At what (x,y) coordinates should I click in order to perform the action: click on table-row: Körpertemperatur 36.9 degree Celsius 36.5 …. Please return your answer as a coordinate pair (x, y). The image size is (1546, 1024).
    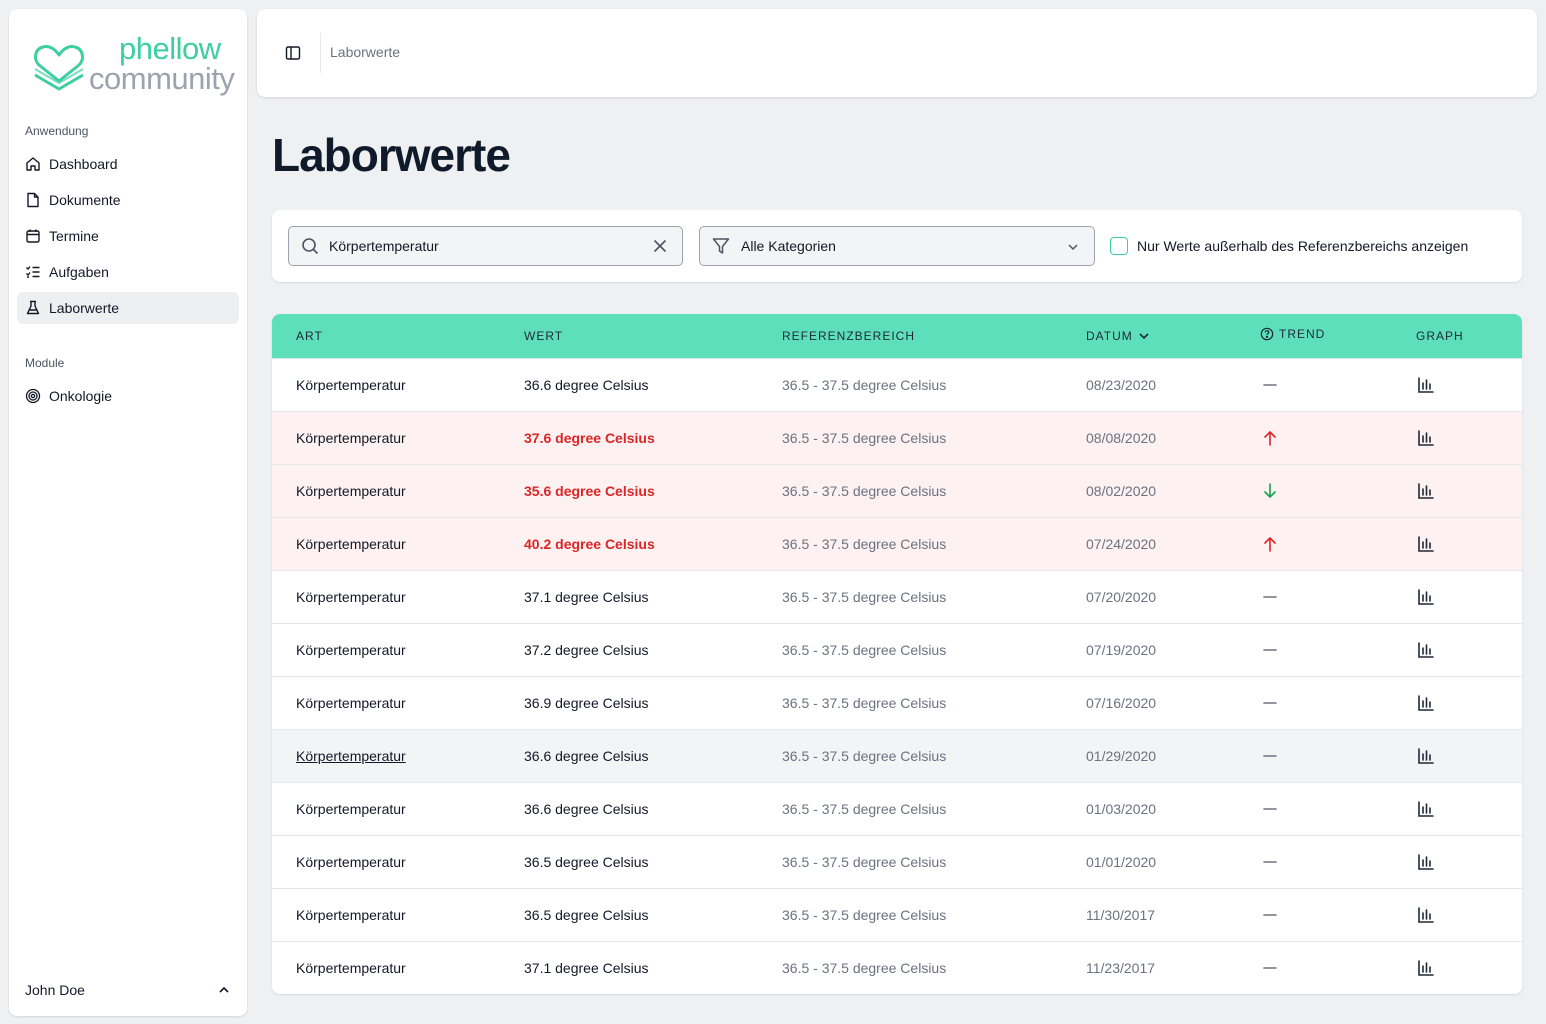
    Looking at the image, I should click on (897, 702).